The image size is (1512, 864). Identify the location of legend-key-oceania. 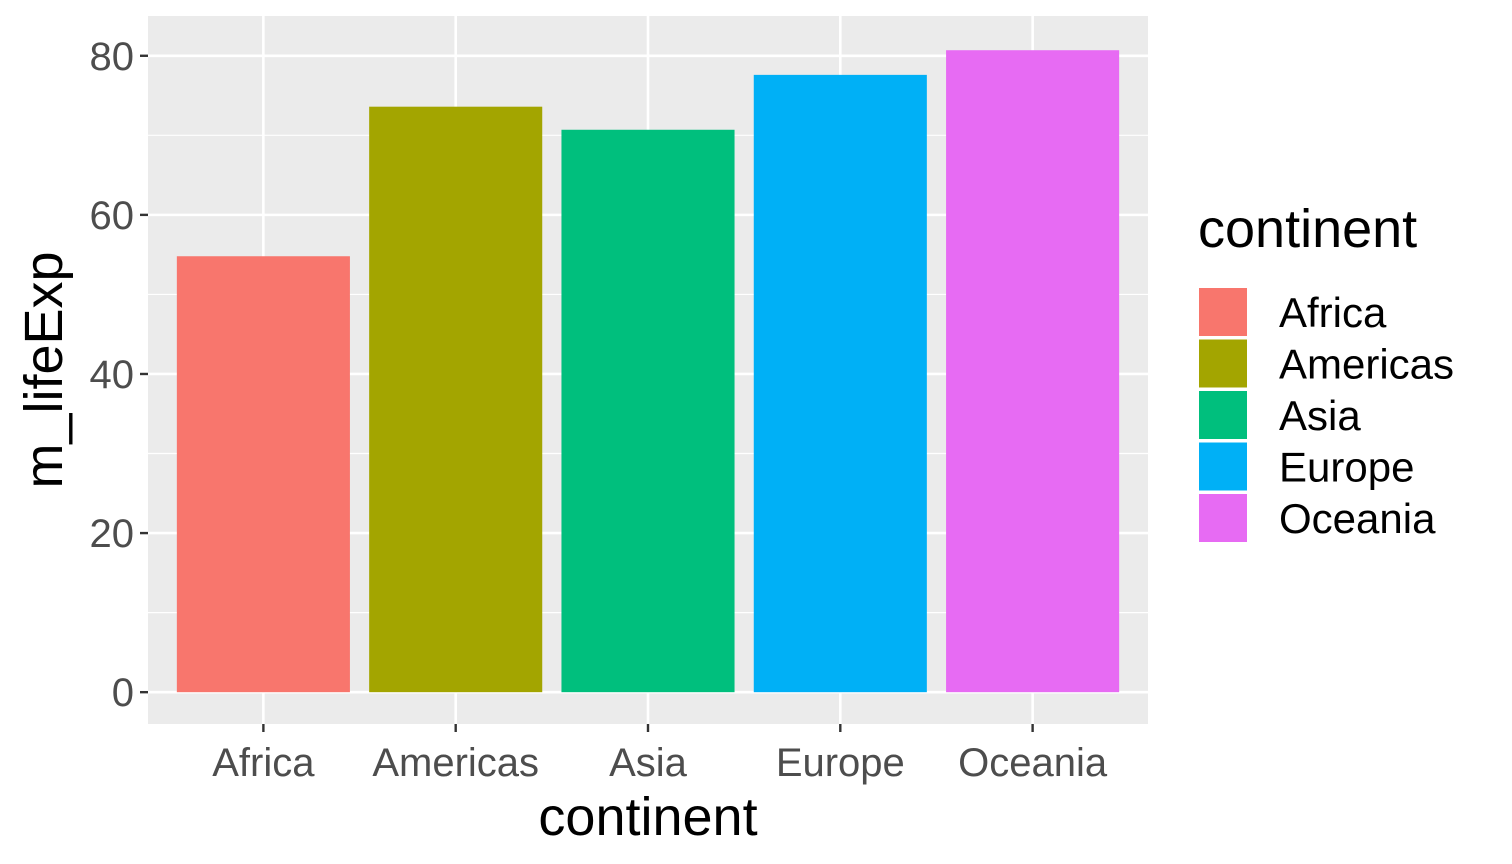
(1223, 518).